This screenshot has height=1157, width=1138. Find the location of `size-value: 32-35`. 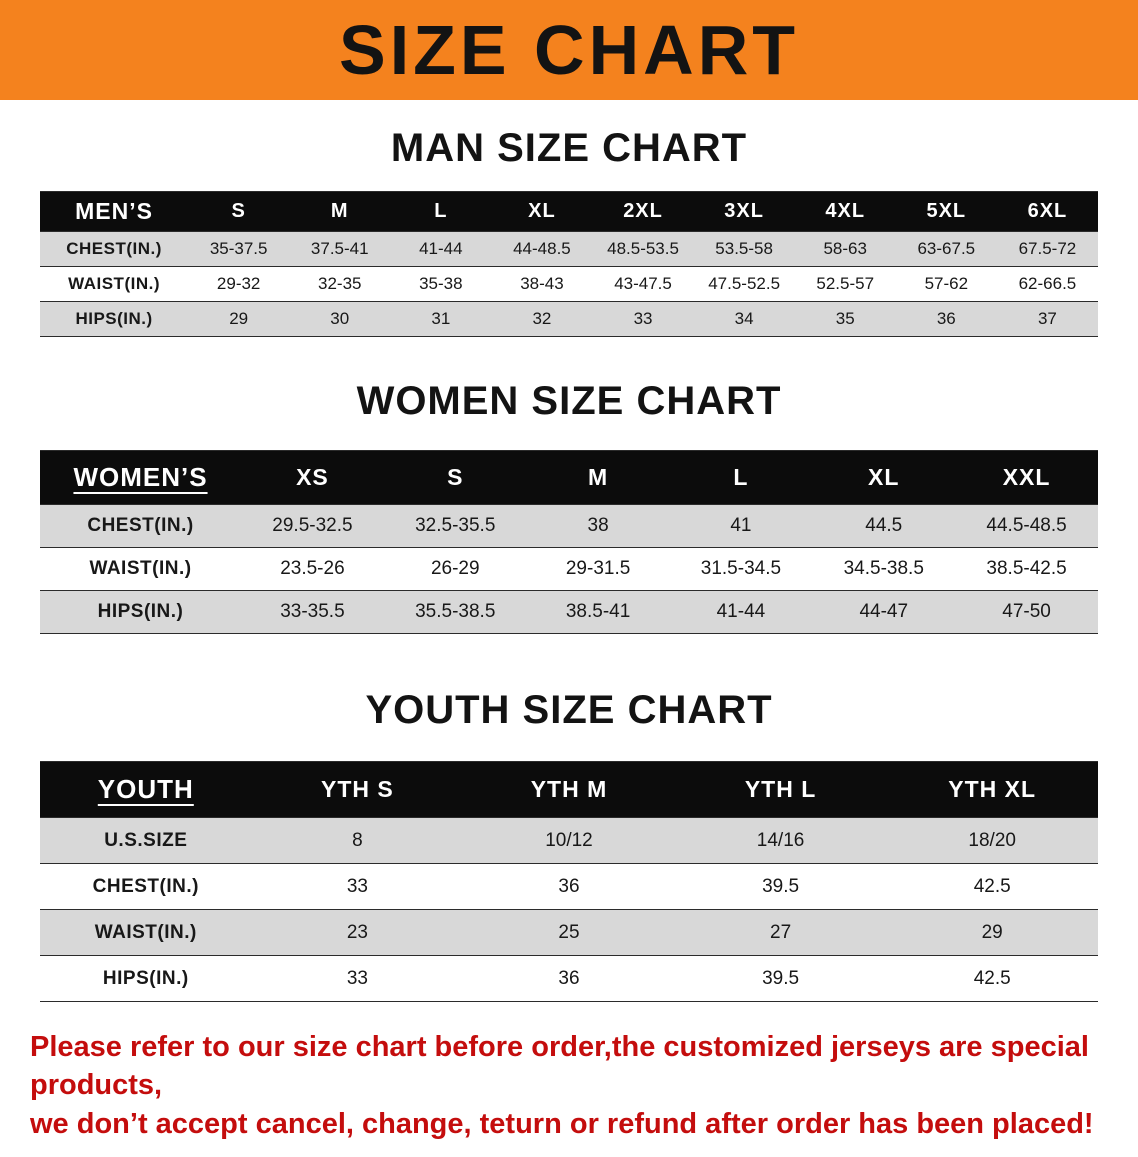

size-value: 32-35 is located at coordinates (340, 284).